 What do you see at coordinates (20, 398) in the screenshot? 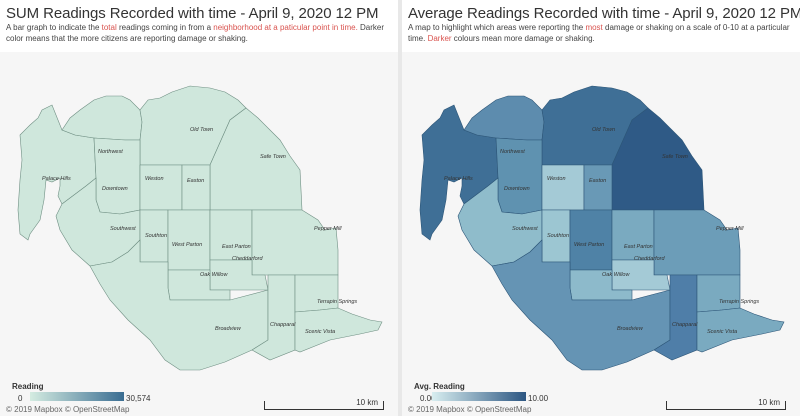
I see `legend-min: 0` at bounding box center [20, 398].